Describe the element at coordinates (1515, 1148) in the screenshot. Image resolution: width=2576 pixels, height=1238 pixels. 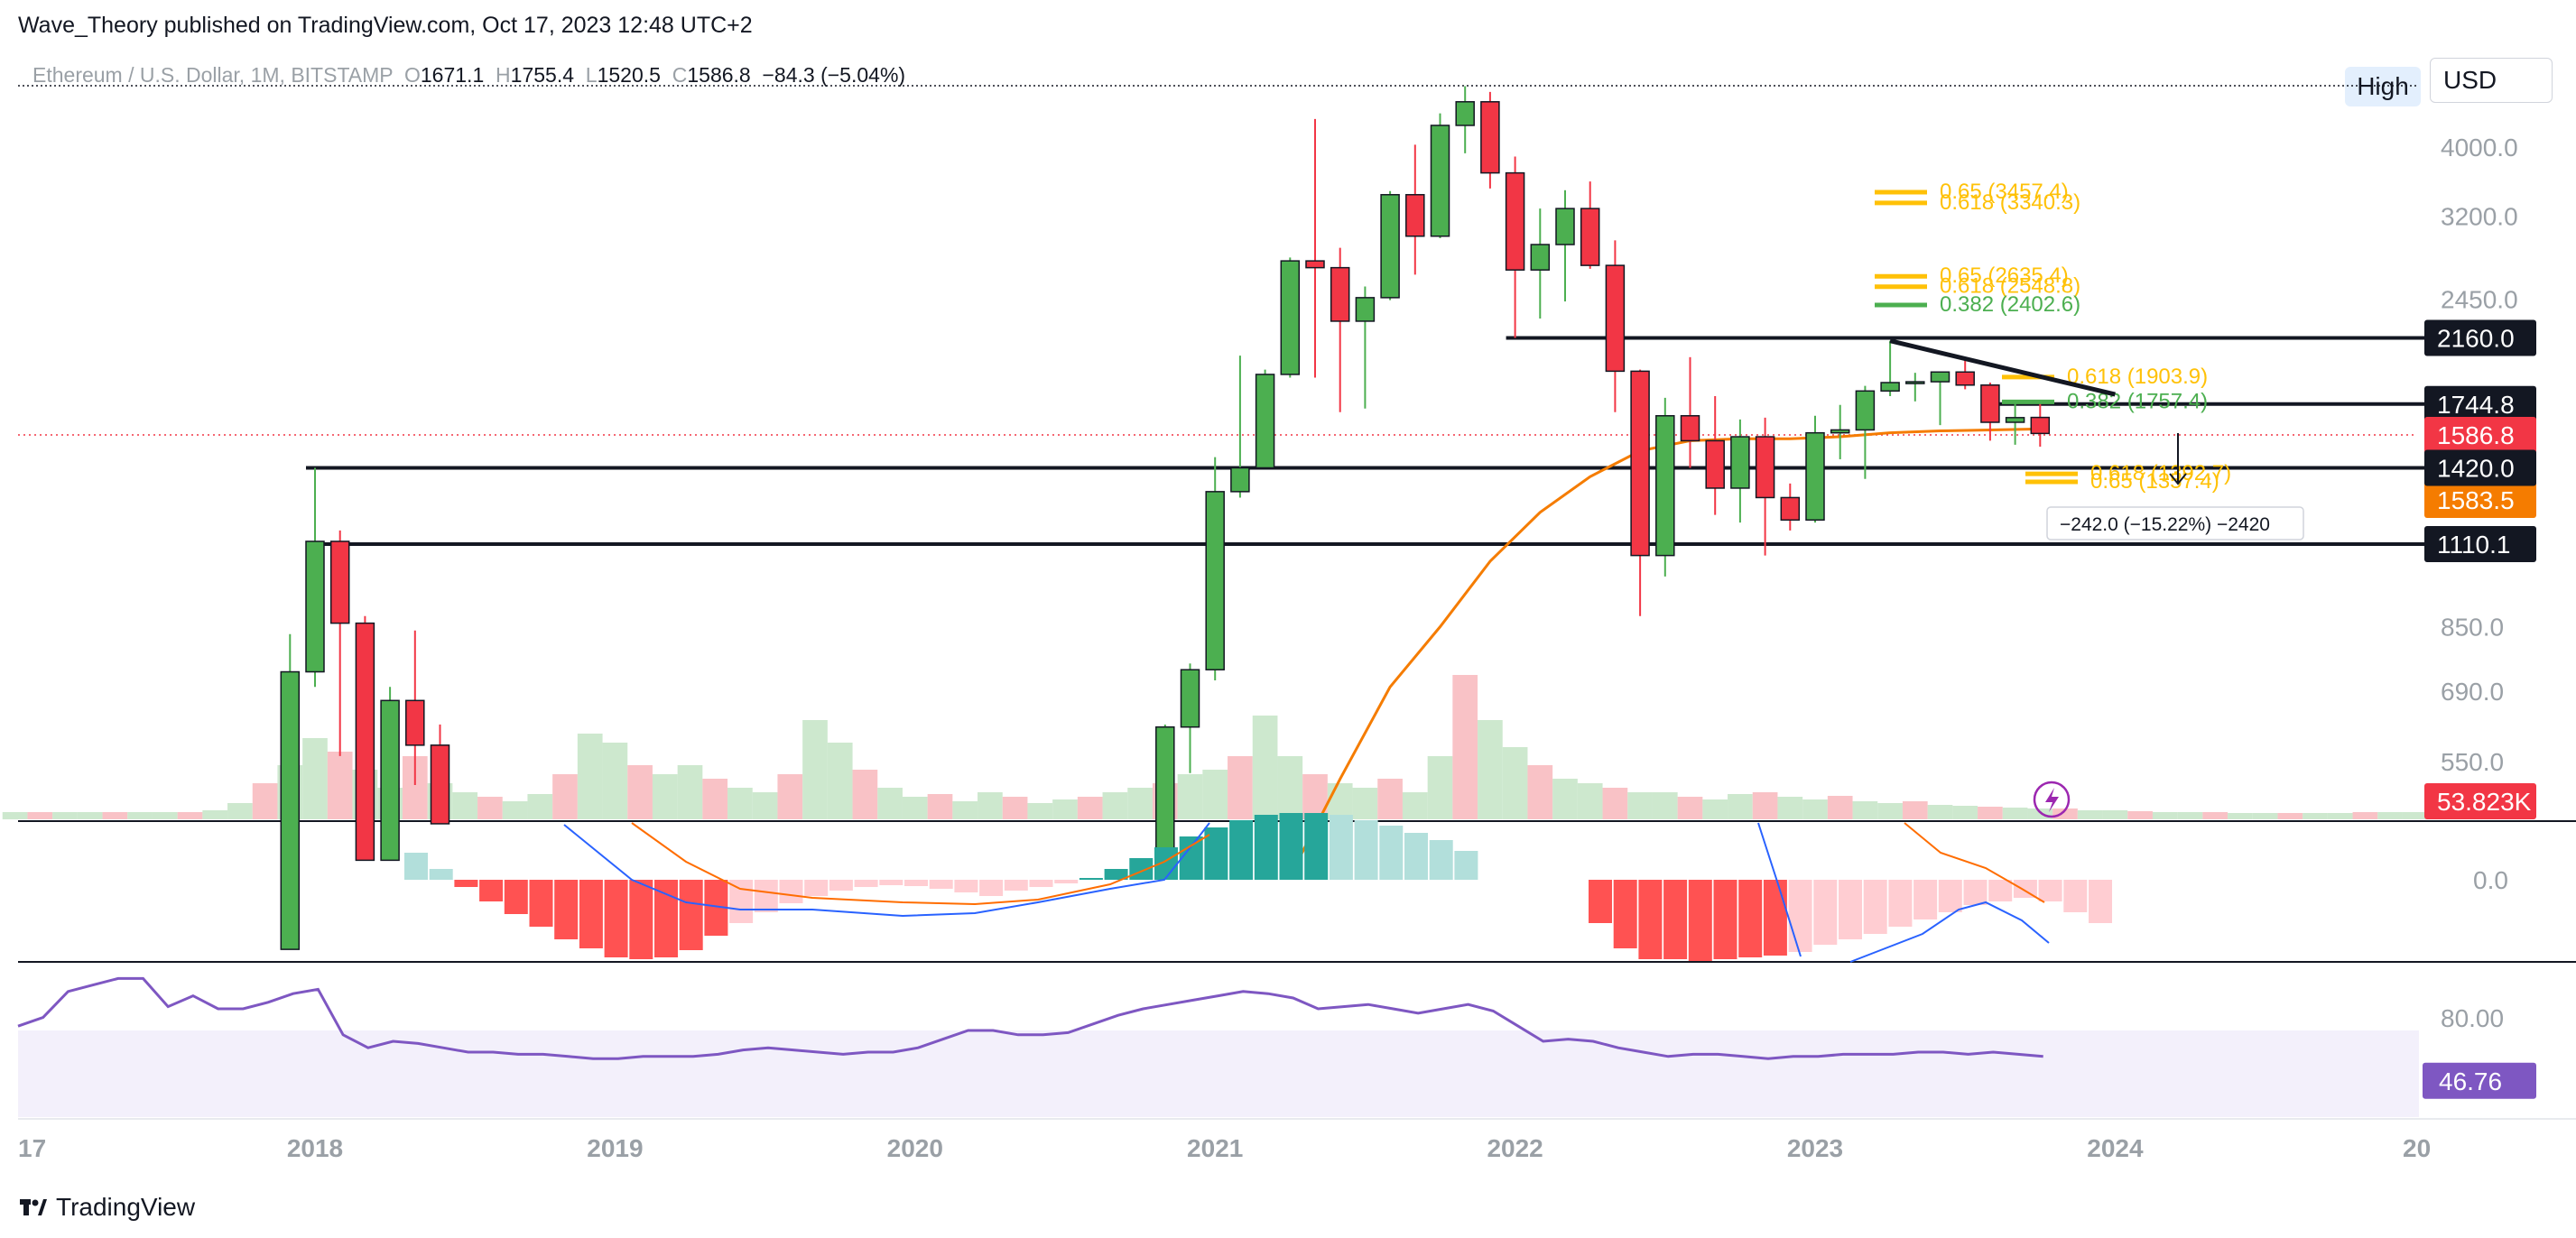
I see `x-tick-label: 2022` at that location.